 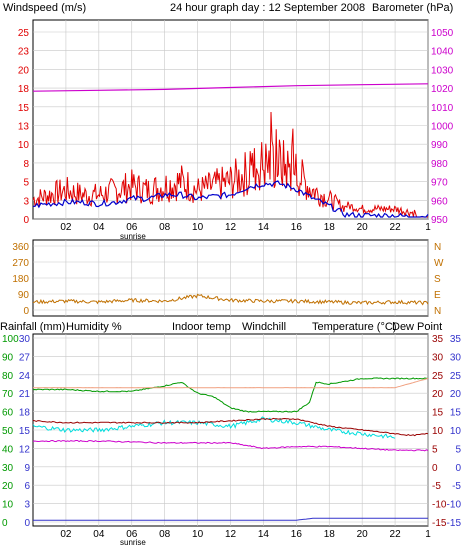 What do you see at coordinates (456, 486) in the screenshot?
I see `temp-tick-right: -5` at bounding box center [456, 486].